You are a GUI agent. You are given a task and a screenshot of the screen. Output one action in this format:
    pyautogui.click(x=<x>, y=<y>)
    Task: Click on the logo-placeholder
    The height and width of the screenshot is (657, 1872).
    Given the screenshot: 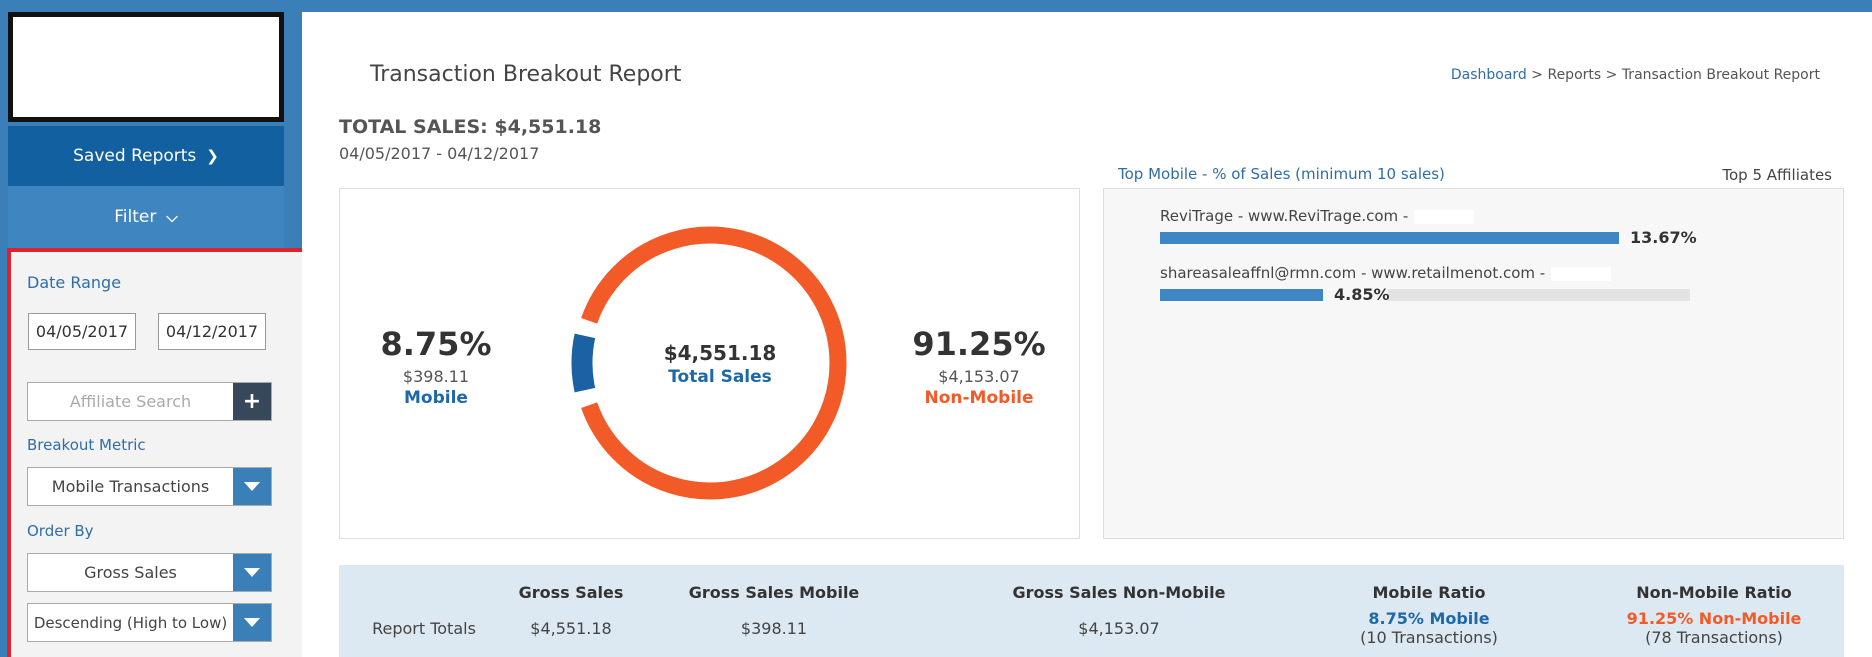 What is the action you would take?
    pyautogui.click(x=146, y=67)
    